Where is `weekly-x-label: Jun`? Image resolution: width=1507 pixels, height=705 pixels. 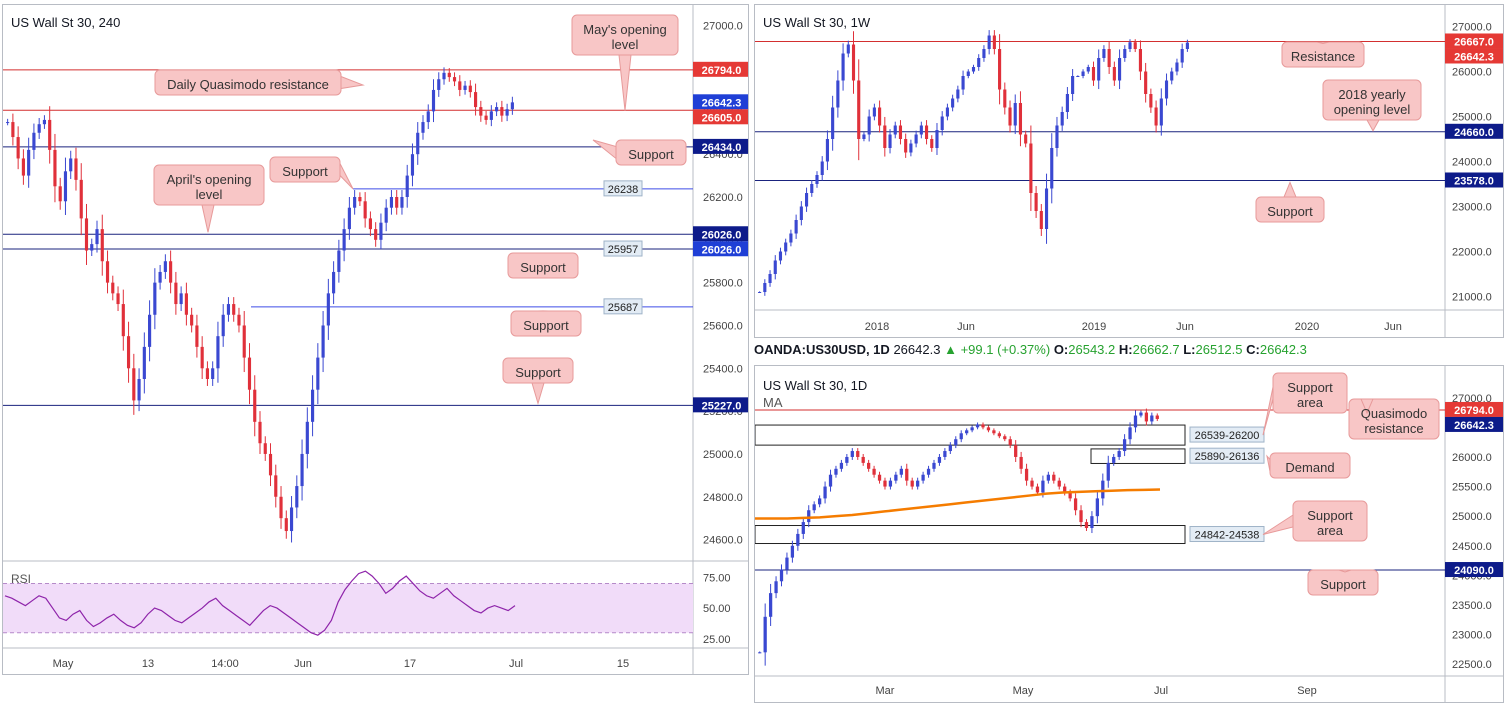
weekly-x-label: Jun is located at coordinates (966, 327).